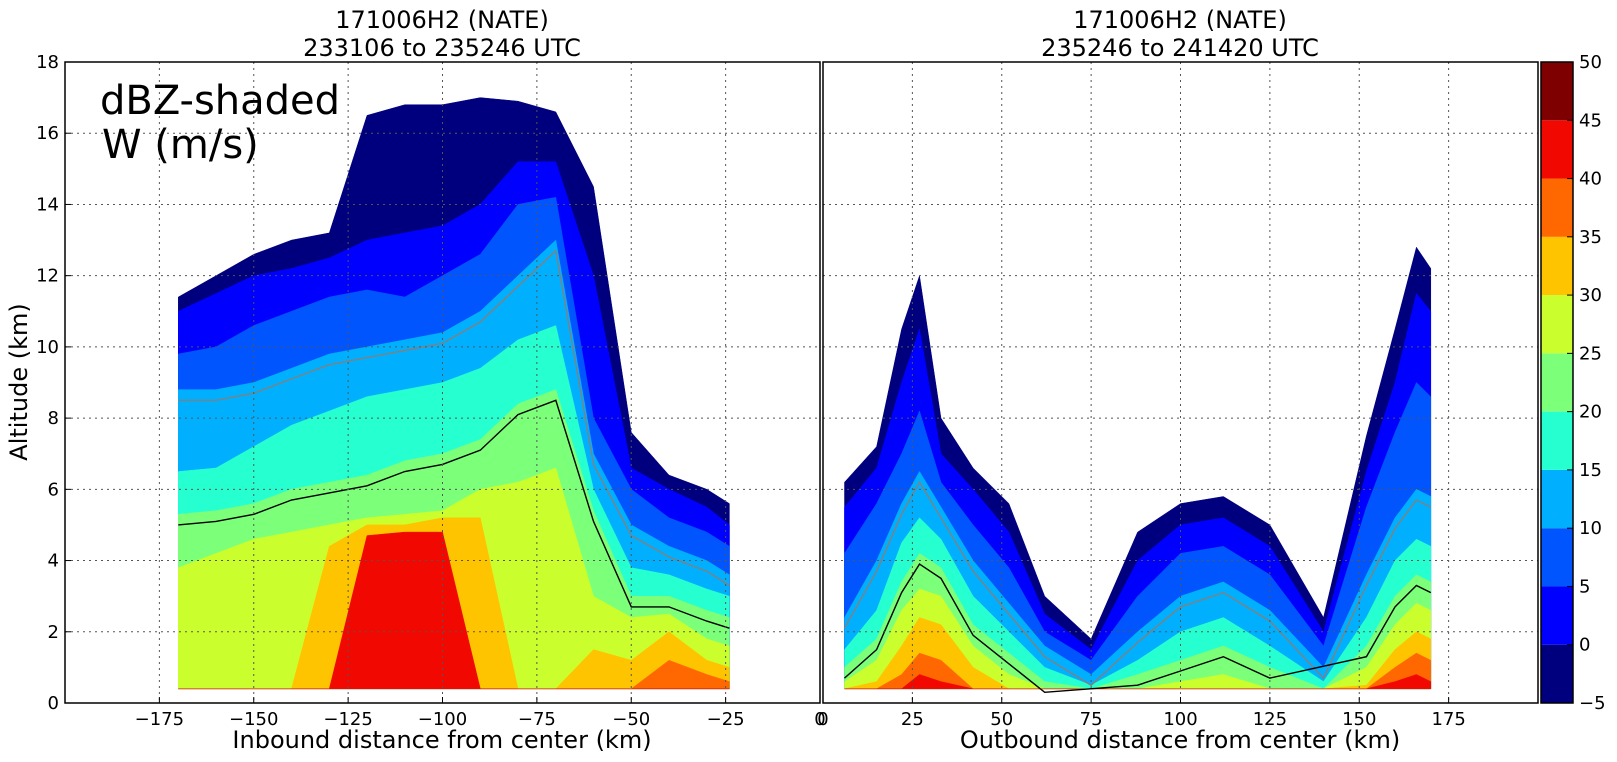  What do you see at coordinates (537, 719) in the screenshot?
I see `left-x-tick-label-4: −75` at bounding box center [537, 719].